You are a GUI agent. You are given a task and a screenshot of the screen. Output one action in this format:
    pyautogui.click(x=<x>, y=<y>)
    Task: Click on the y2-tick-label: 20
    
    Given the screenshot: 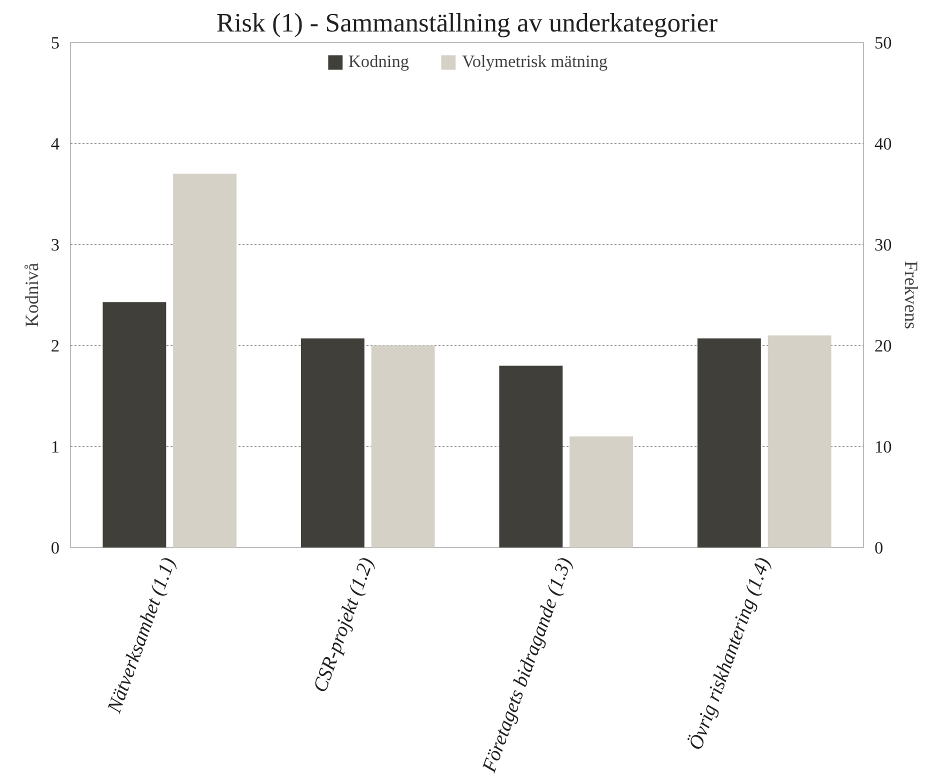 What is the action you would take?
    pyautogui.click(x=883, y=346)
    